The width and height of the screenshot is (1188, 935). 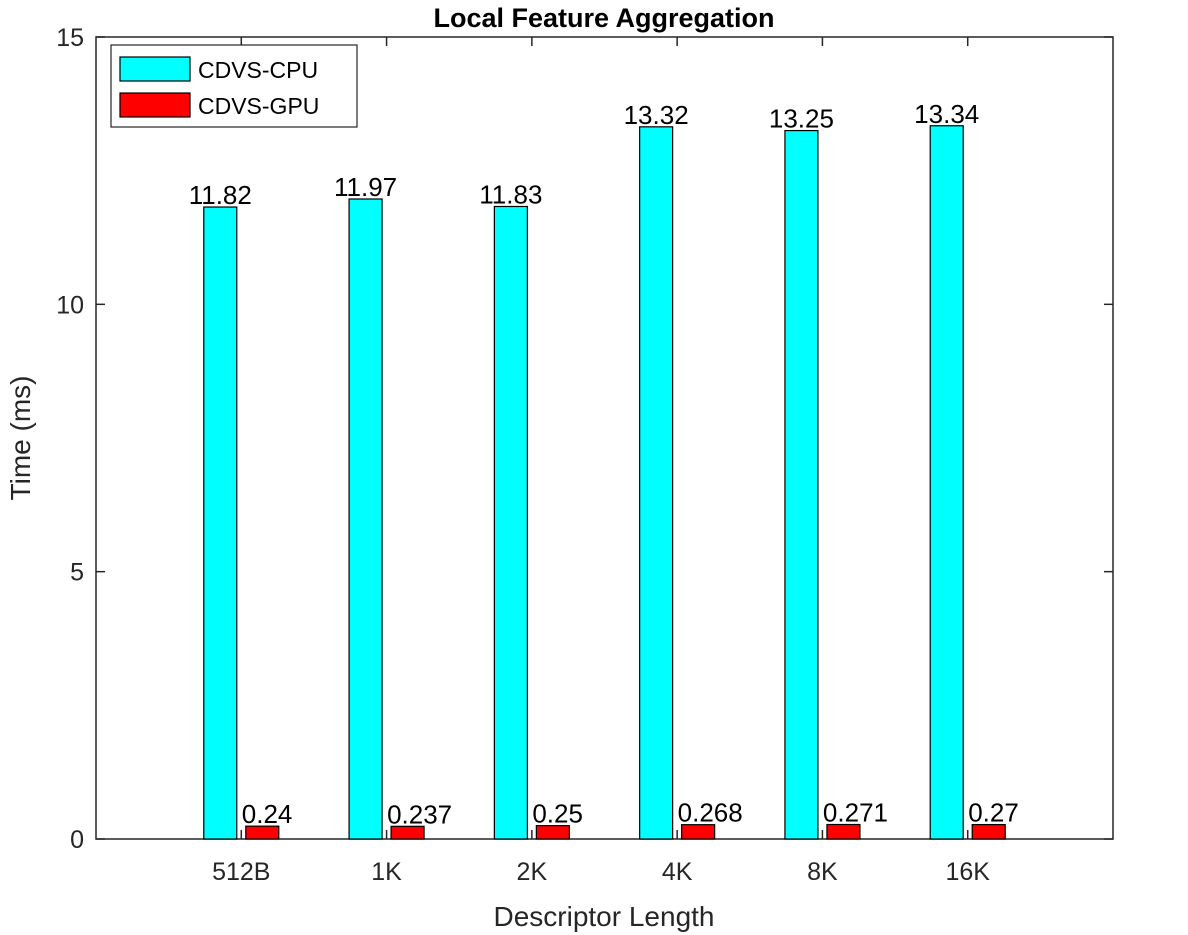 I want to click on cpu-data-label: 13.32, so click(x=656, y=115).